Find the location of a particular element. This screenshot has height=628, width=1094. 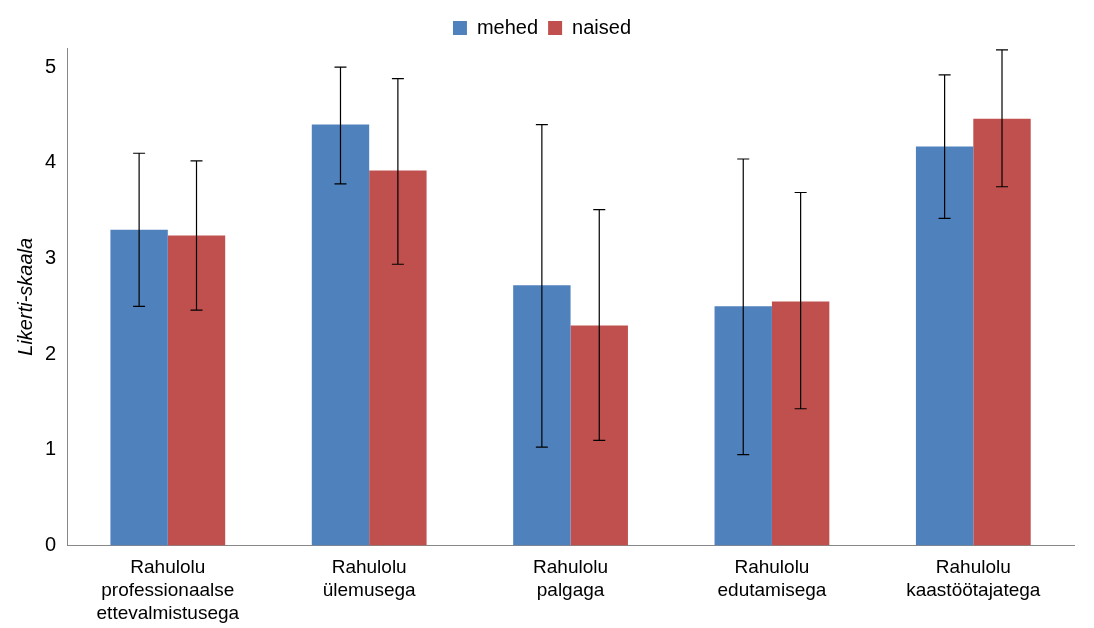

y-tick-label: 4 is located at coordinates (51, 161).